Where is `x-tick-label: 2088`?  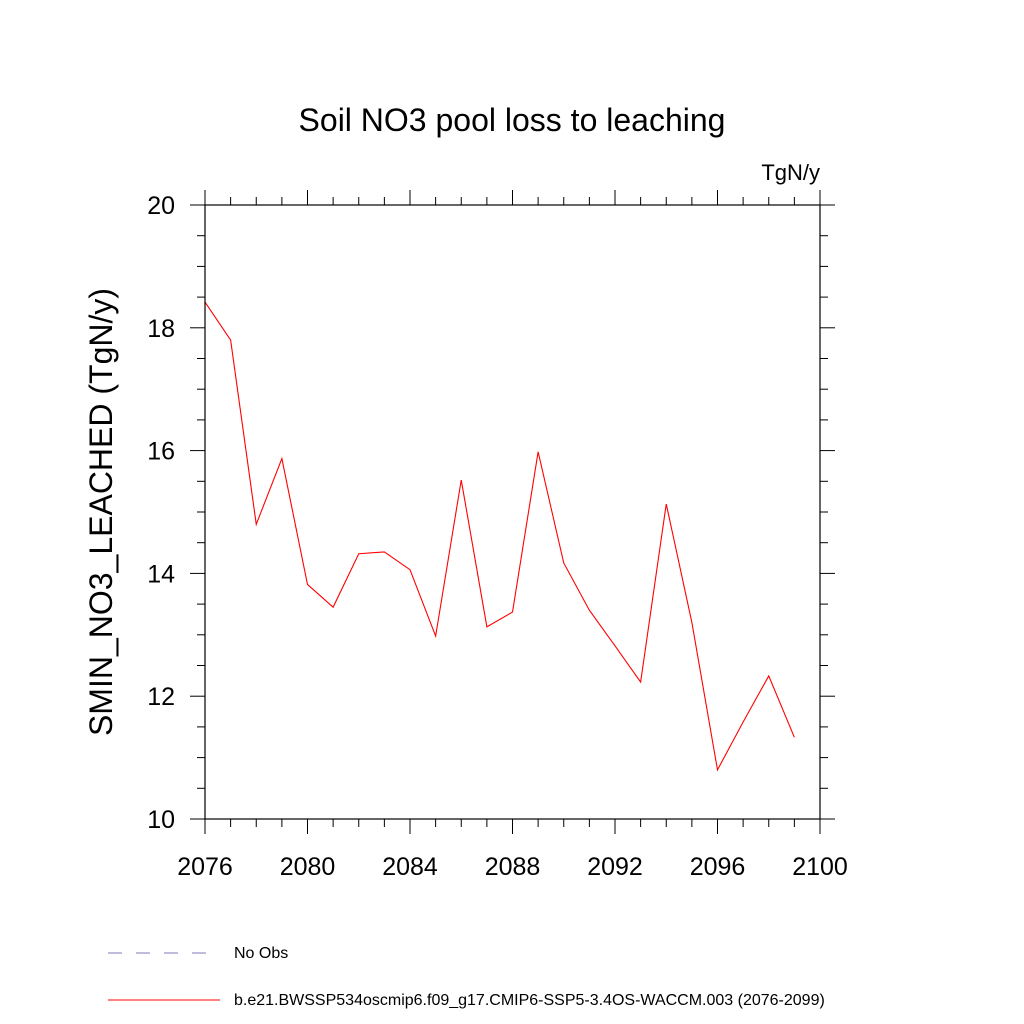 x-tick-label: 2088 is located at coordinates (513, 867).